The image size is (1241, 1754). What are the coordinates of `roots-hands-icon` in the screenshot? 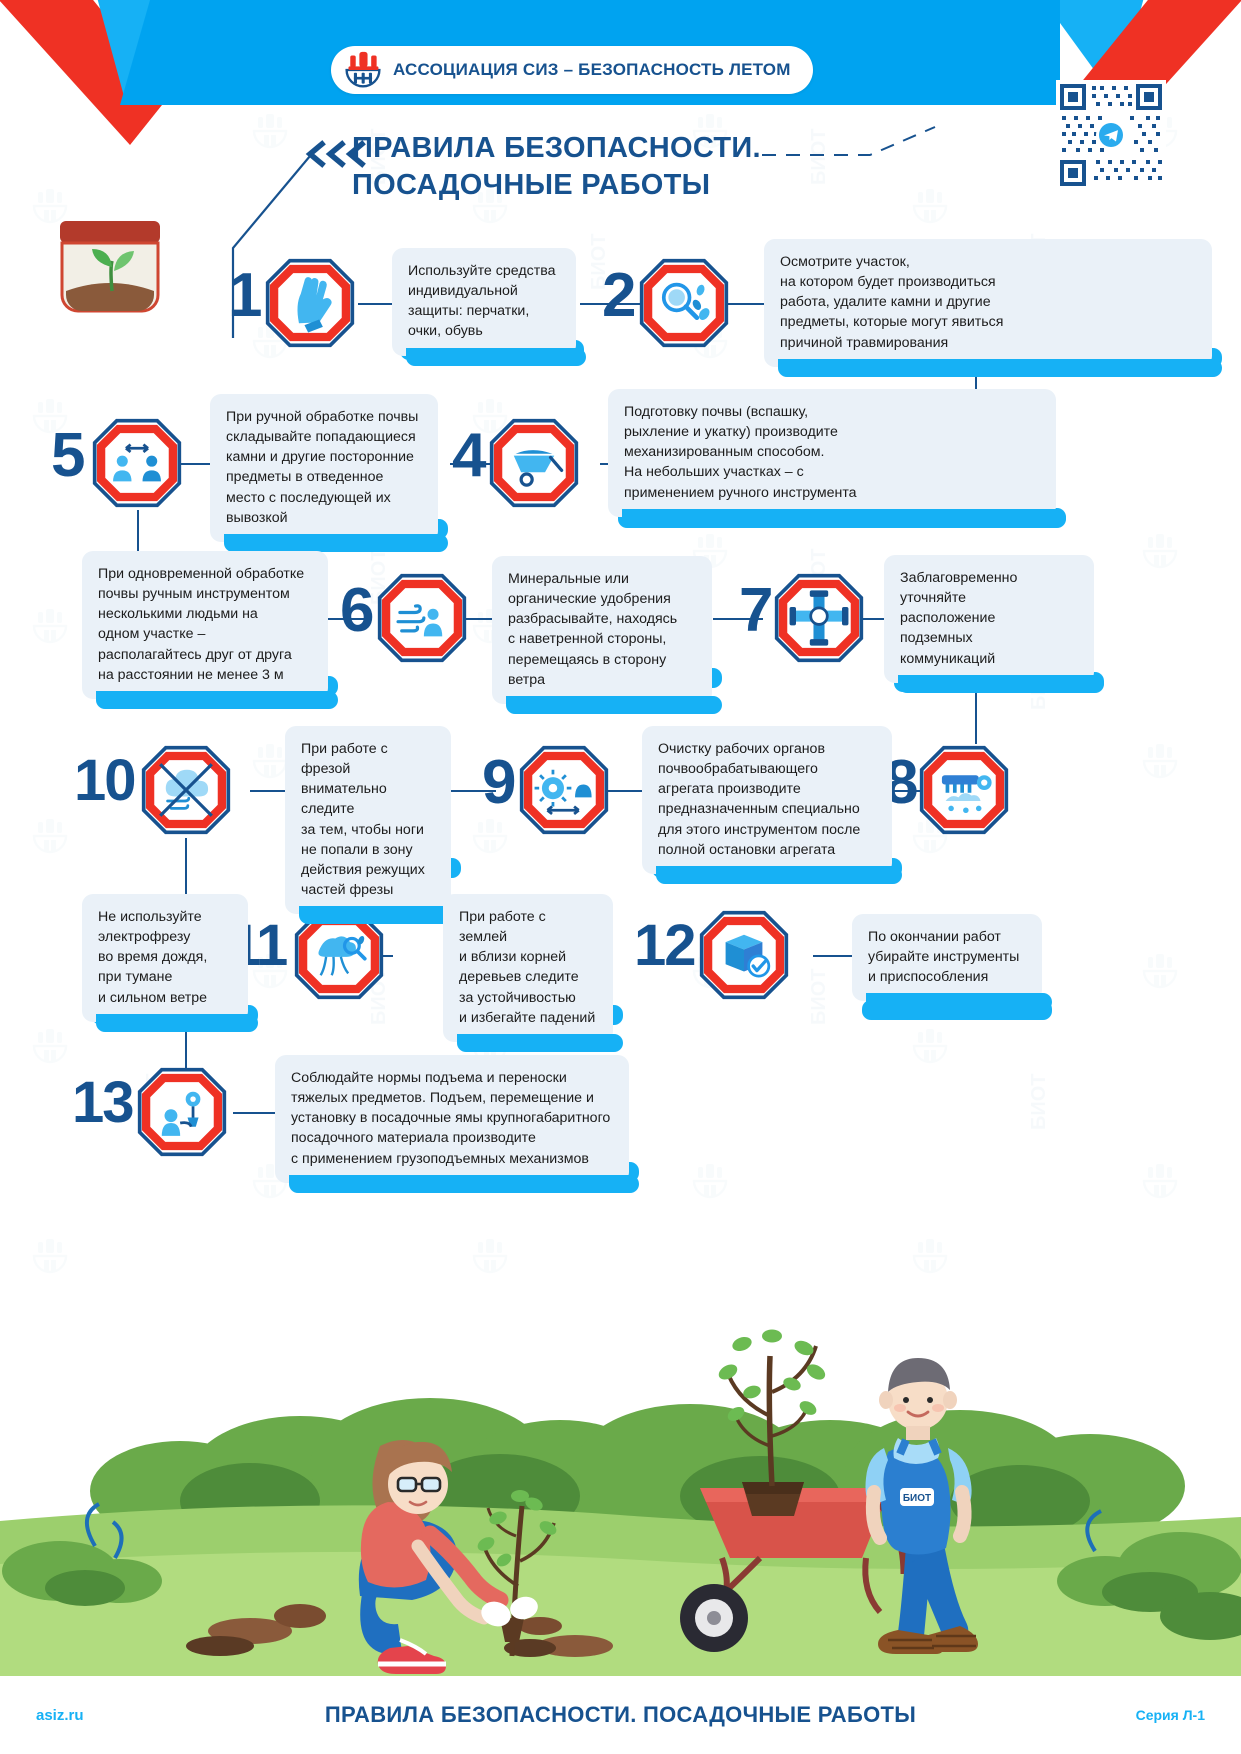 It's located at (339, 955).